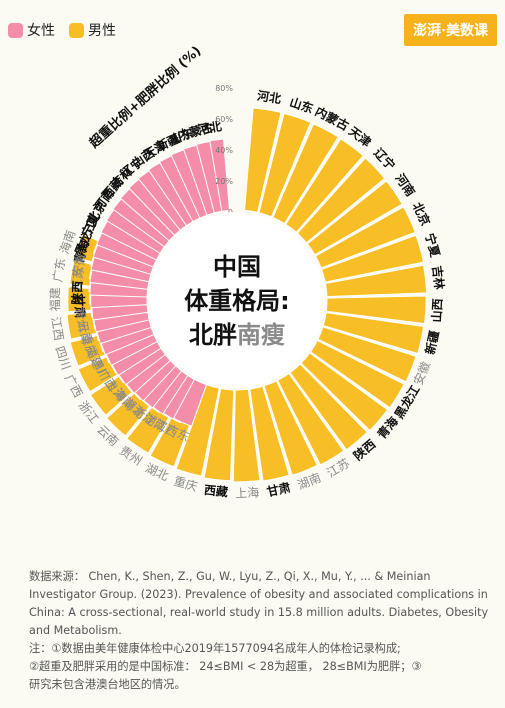 The width and height of the screenshot is (505, 708). I want to click on y-tick-label: 80%, so click(224, 88).